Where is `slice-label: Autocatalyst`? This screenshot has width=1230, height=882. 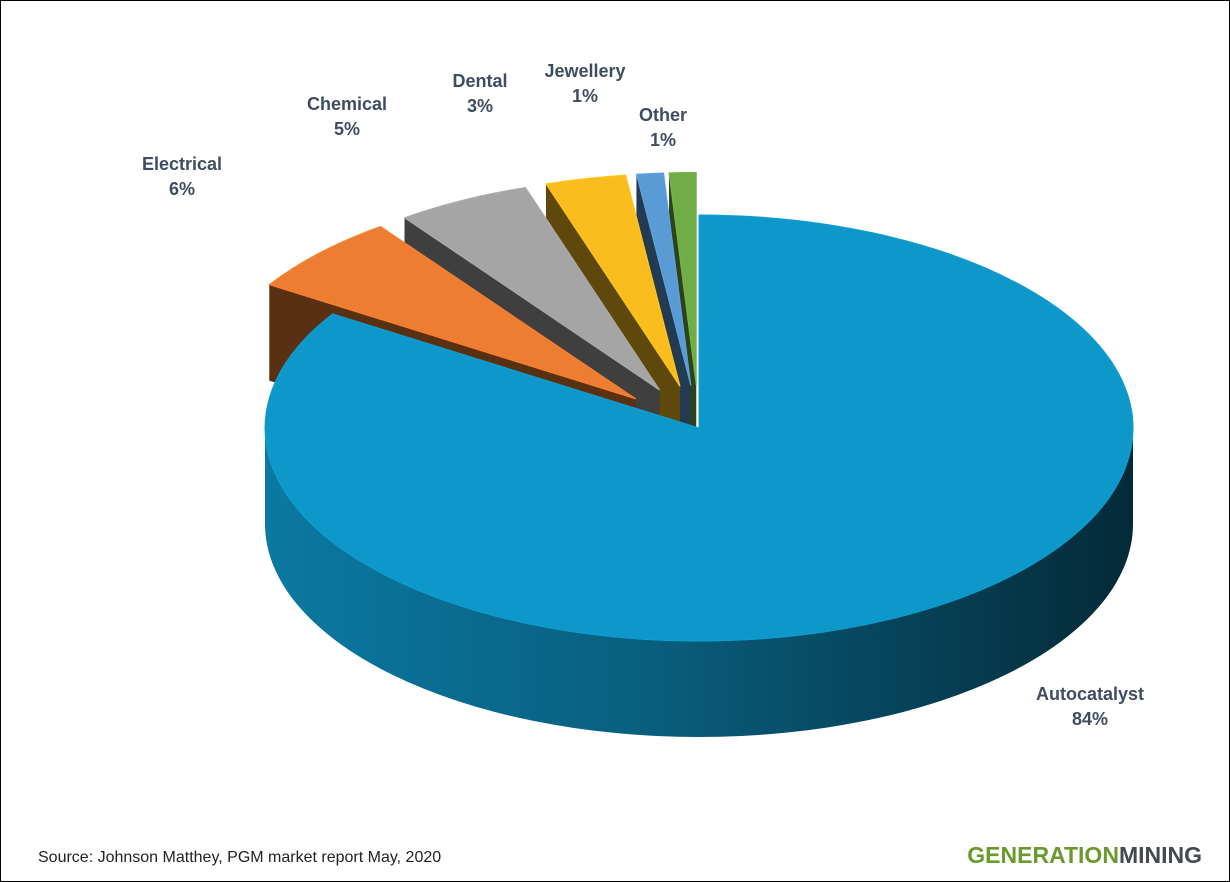 slice-label: Autocatalyst is located at coordinates (1090, 694).